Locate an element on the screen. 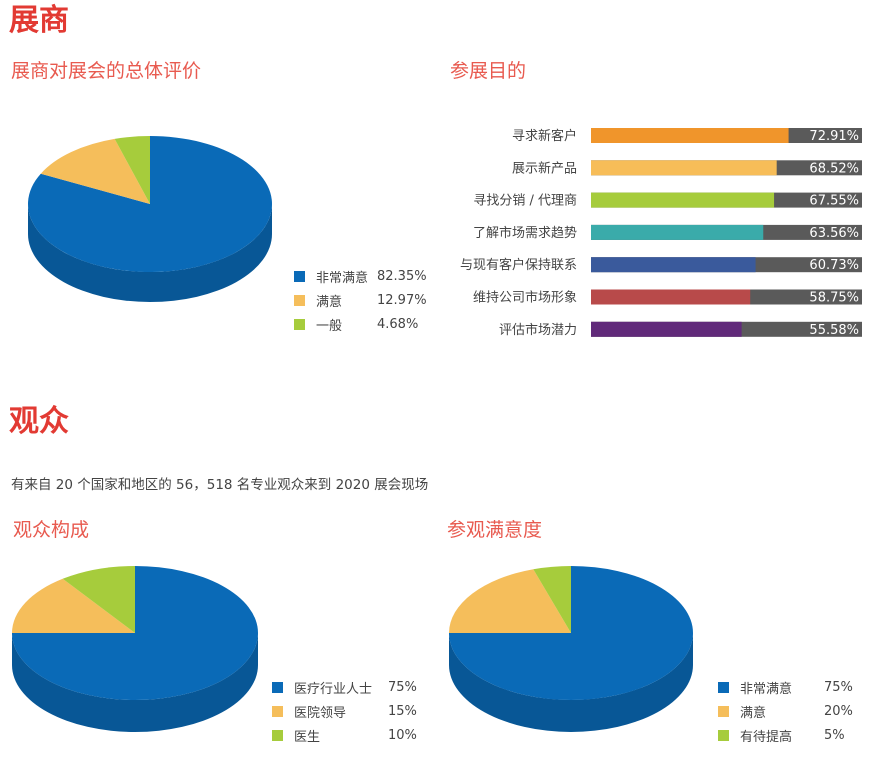 The image size is (882, 766). purpose-category-label-0: 寻求新客户 is located at coordinates (544, 136).